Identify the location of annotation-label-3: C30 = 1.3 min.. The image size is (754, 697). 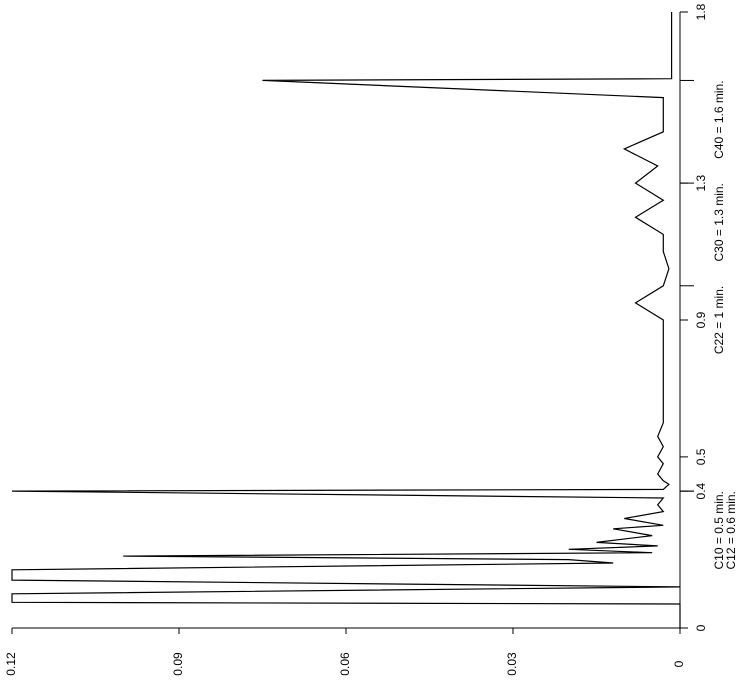
(719, 222).